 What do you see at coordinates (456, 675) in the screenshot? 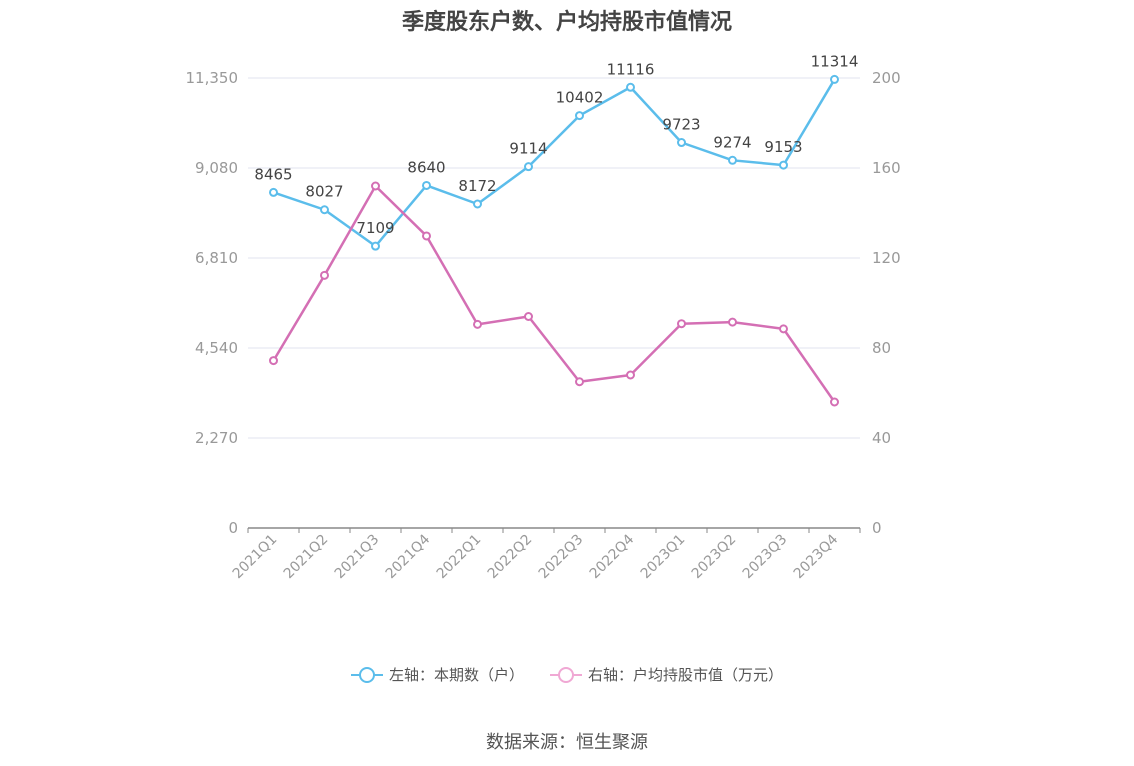
I see `legend-label-households: 左轴：本期数（户）` at bounding box center [456, 675].